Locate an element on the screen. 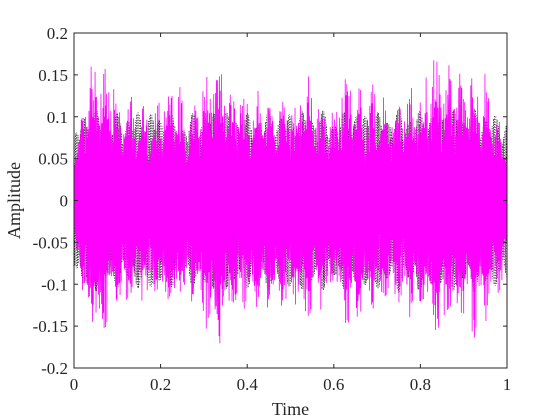  y-tick-label: -0.1 is located at coordinates (54, 284).